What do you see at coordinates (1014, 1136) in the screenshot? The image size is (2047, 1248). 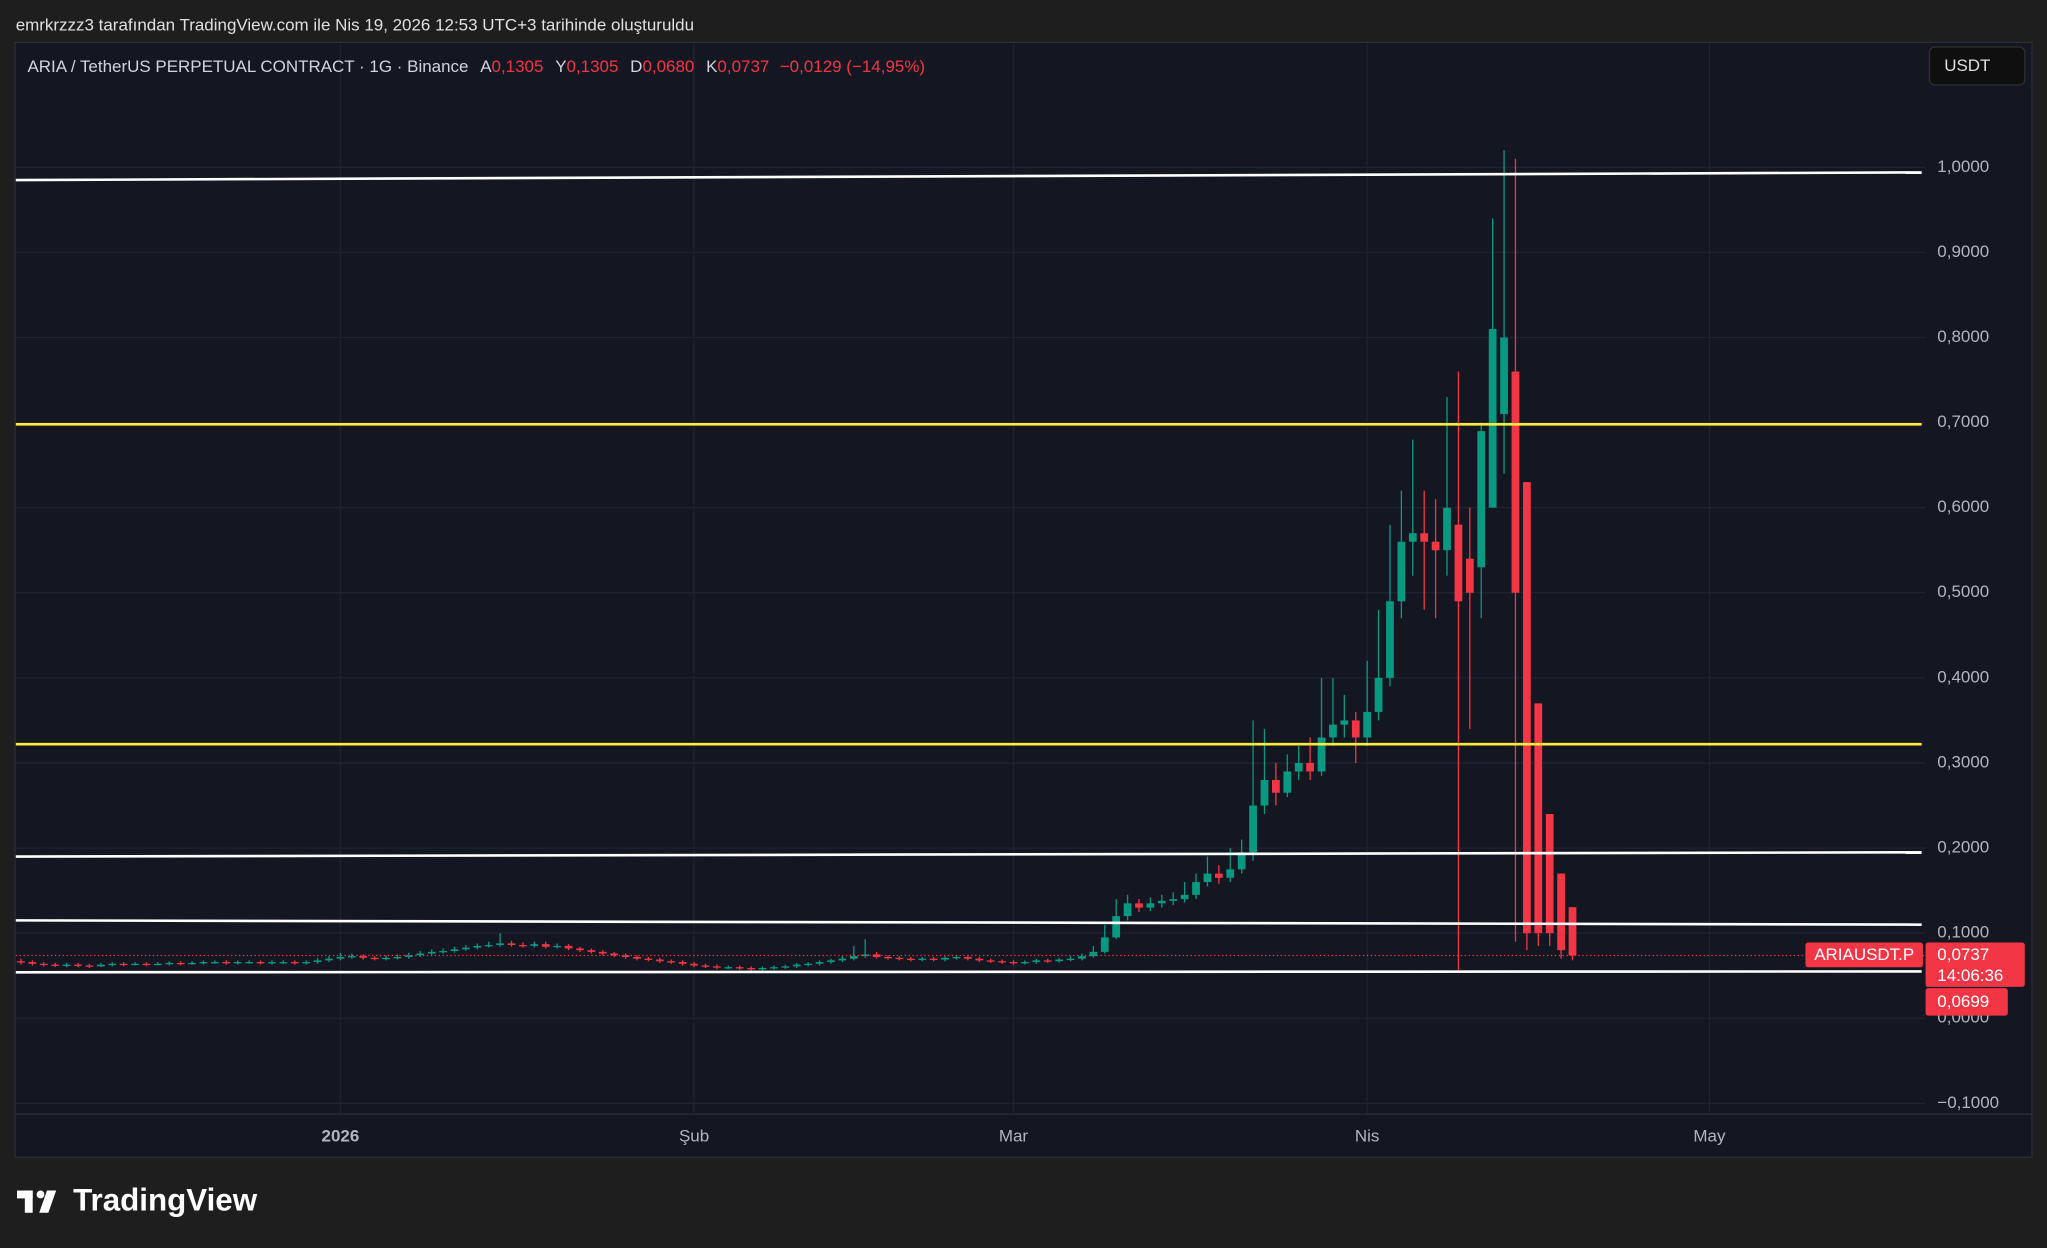 I see `x-tick-label: Mar` at bounding box center [1014, 1136].